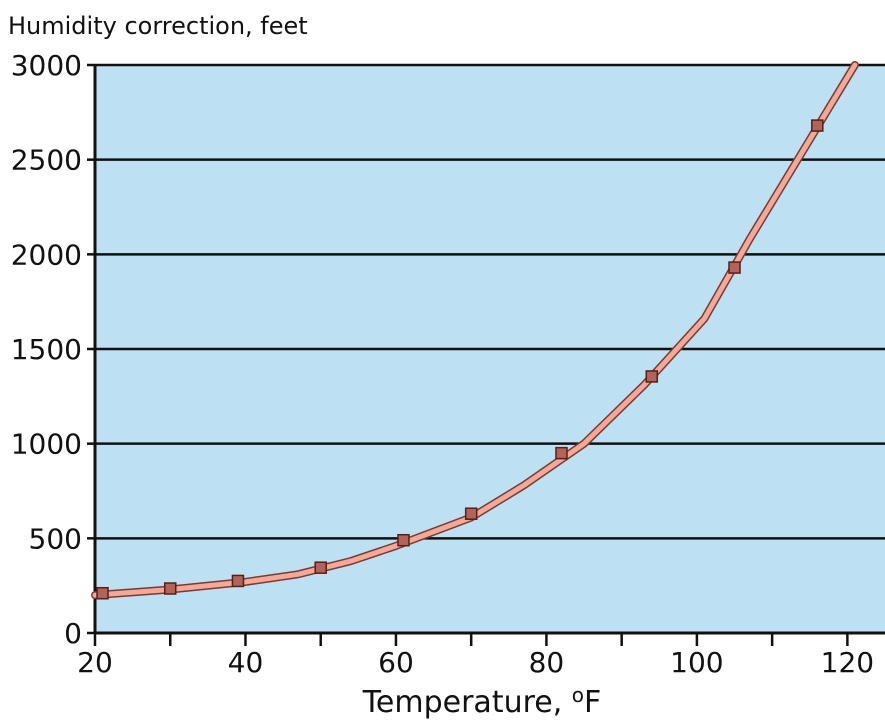 This screenshot has height=723, width=885. I want to click on x-axis-title-main: Temperature,, so click(467, 702).